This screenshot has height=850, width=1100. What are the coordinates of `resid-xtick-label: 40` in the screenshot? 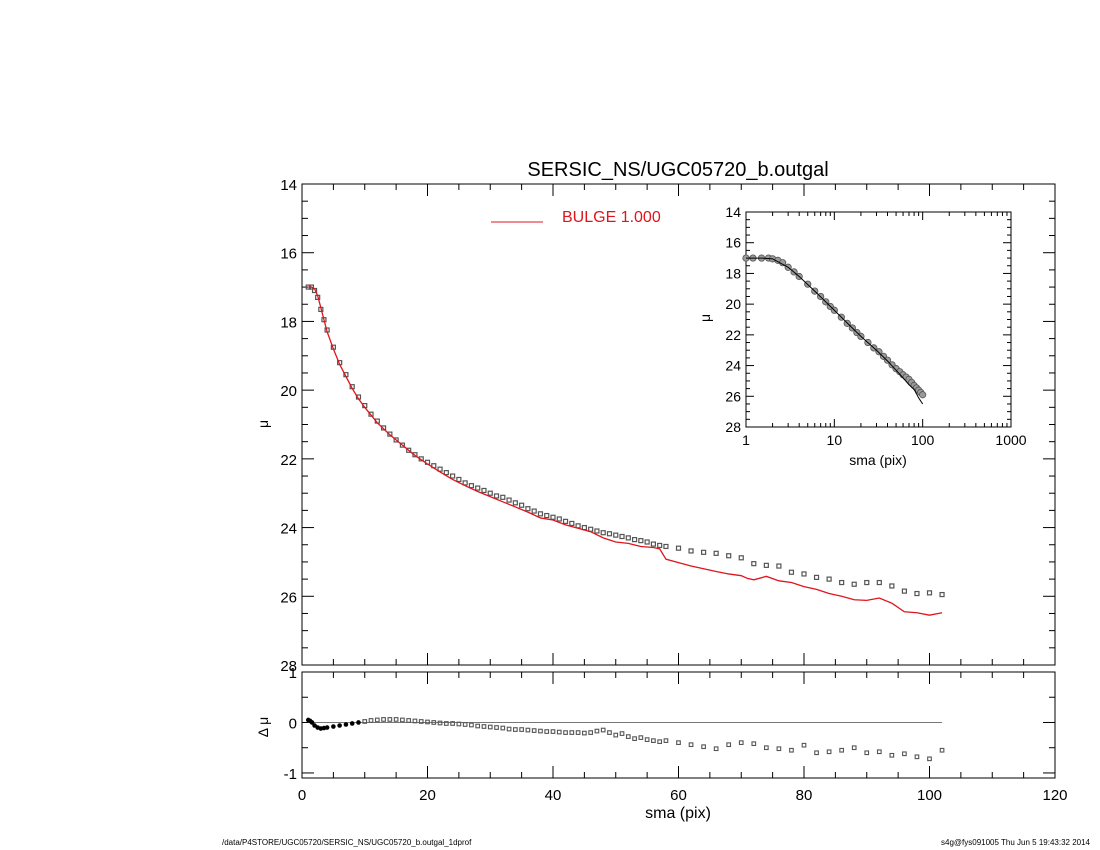 It's located at (553, 795).